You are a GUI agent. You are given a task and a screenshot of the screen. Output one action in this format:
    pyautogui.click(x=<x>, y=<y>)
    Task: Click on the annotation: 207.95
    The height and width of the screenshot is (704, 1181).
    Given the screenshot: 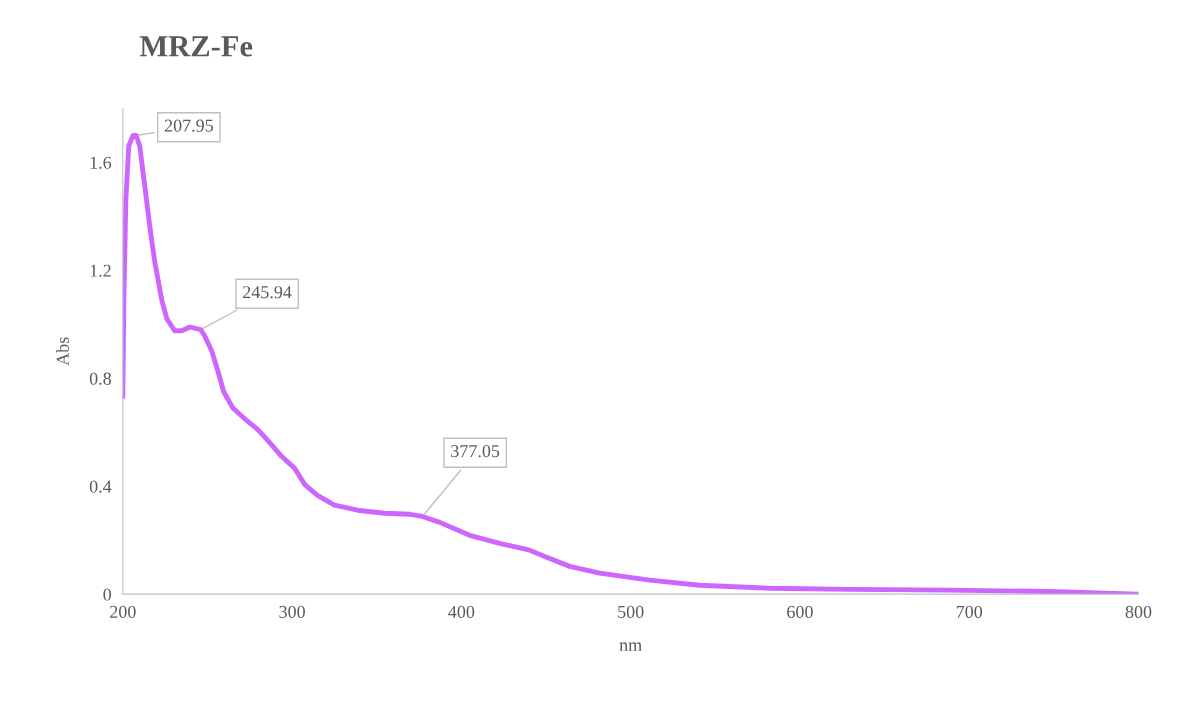 What is the action you would take?
    pyautogui.click(x=189, y=125)
    